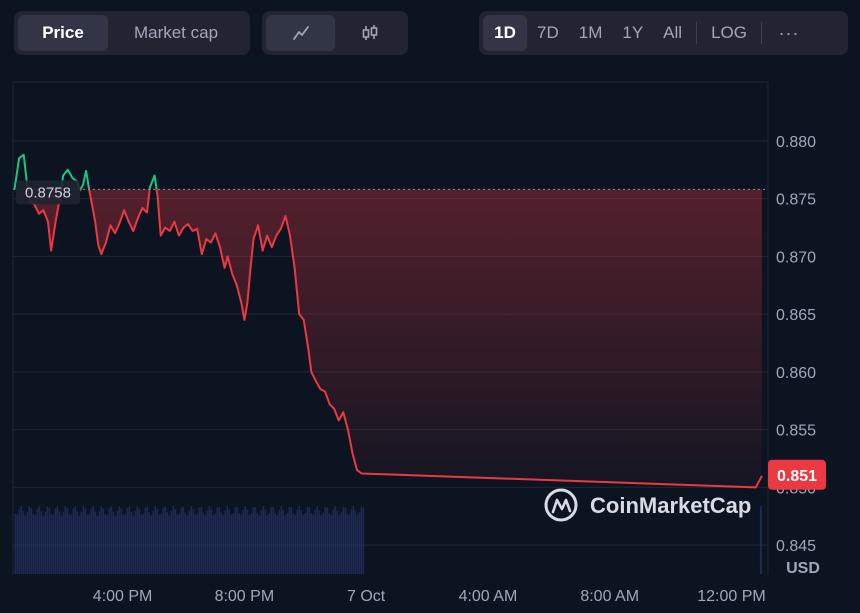 This screenshot has height=613, width=860. Describe the element at coordinates (789, 32) in the screenshot. I see `more-options-button: ···` at that location.